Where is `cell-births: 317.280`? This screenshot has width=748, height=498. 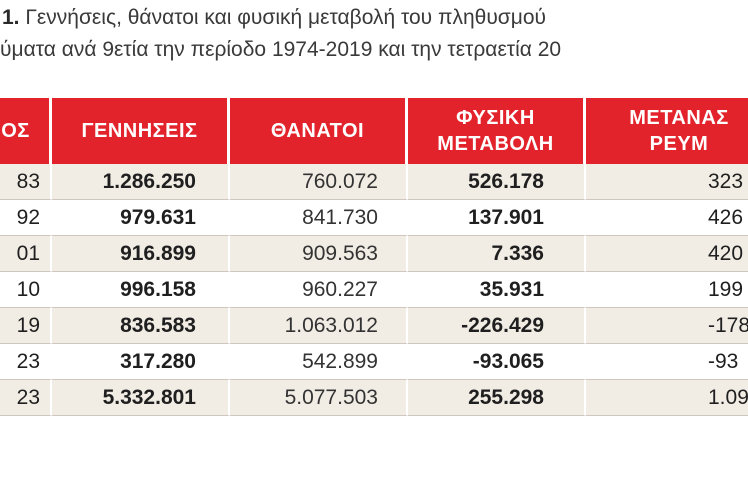 cell-births: 317.280 is located at coordinates (141, 362).